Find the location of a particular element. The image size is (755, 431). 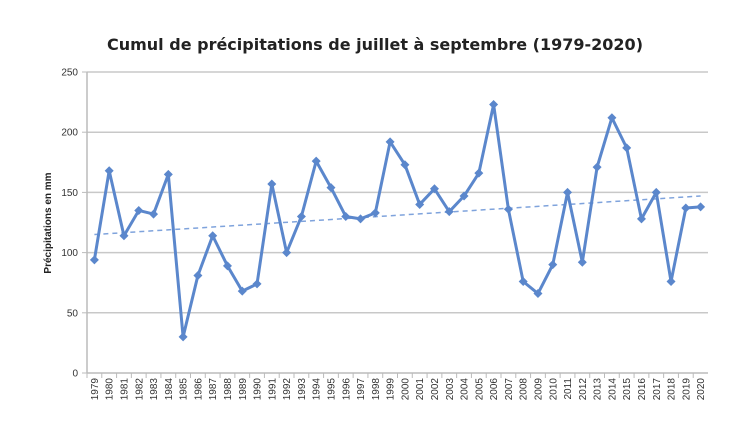

x-tick-label: 2013 is located at coordinates (598, 389).